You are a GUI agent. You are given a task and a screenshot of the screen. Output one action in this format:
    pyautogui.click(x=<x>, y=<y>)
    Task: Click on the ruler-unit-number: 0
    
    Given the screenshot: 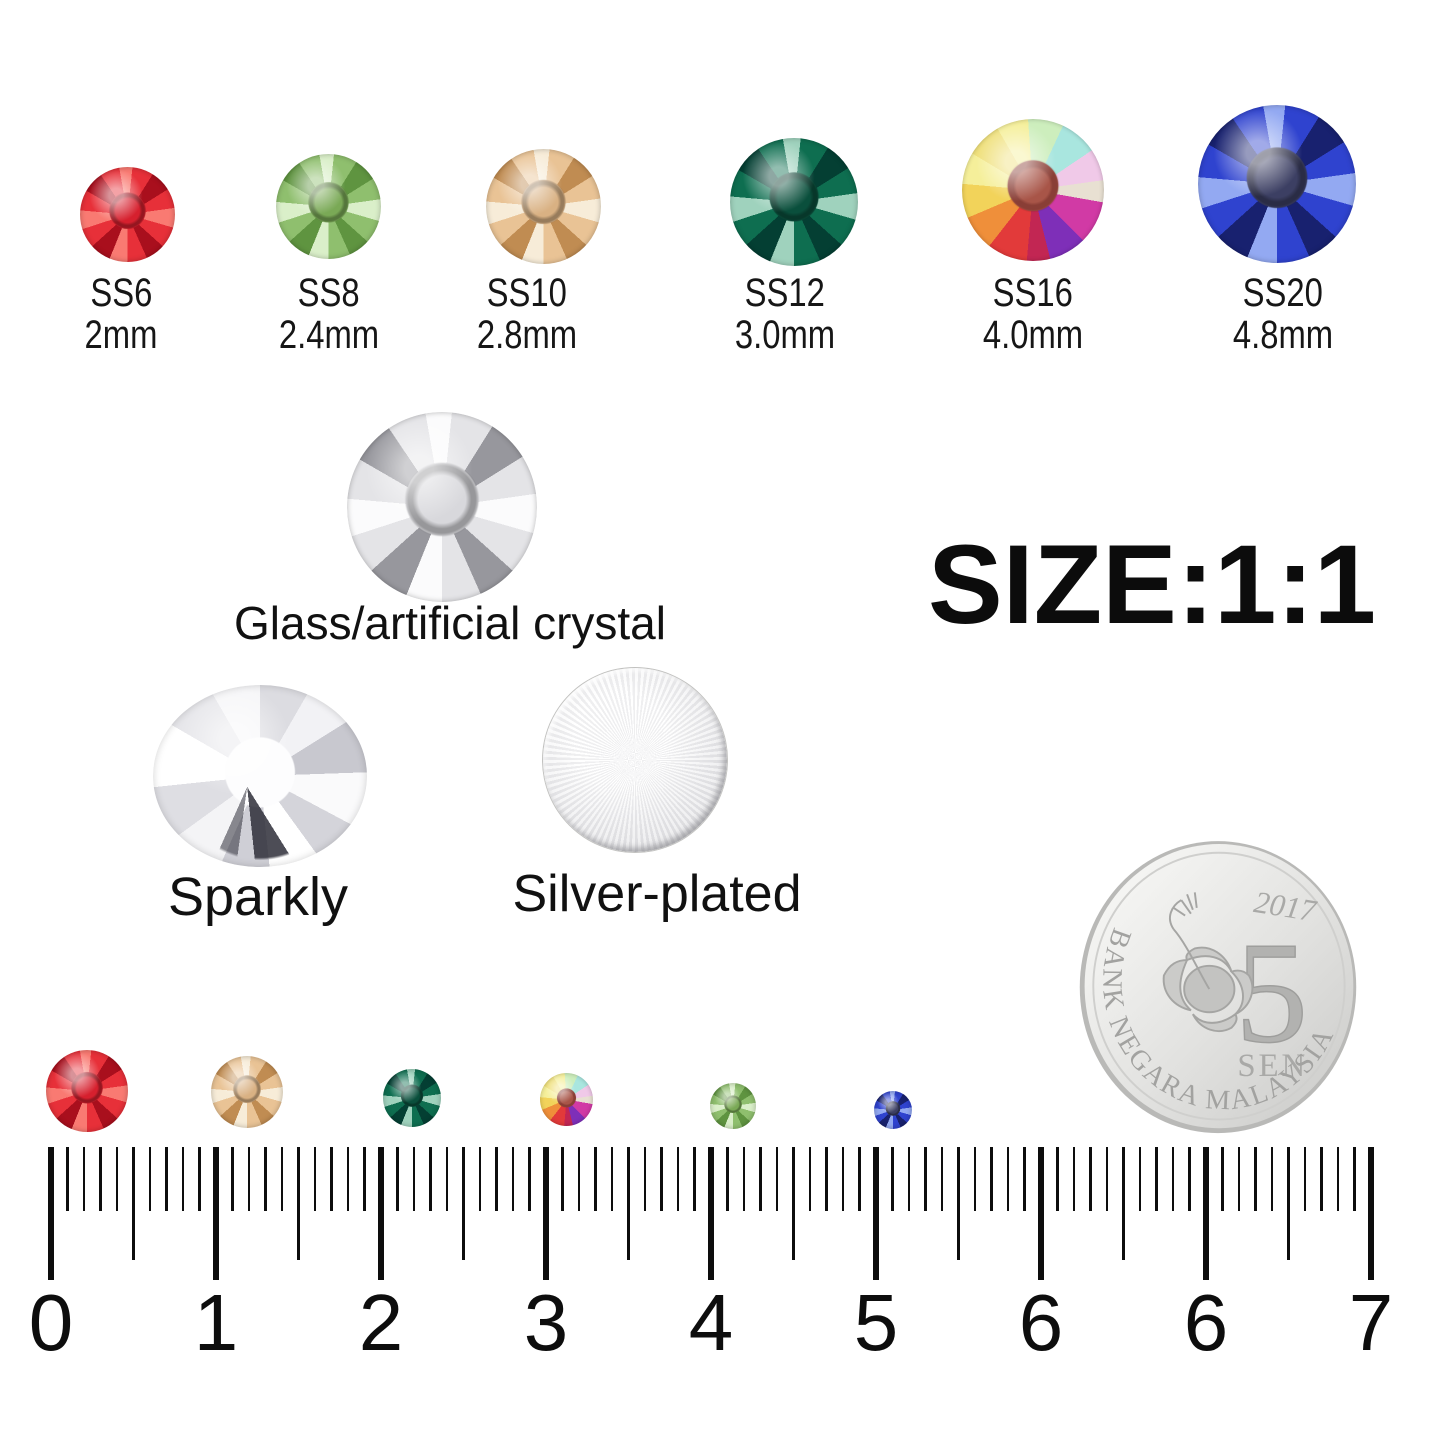 What is the action you would take?
    pyautogui.click(x=51, y=1322)
    